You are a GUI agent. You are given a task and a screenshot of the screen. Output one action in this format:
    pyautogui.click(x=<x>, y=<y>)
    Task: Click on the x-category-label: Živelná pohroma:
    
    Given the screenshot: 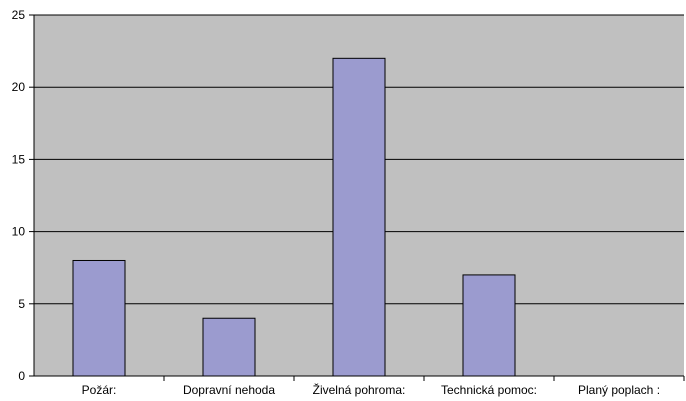 What is the action you would take?
    pyautogui.click(x=359, y=389)
    